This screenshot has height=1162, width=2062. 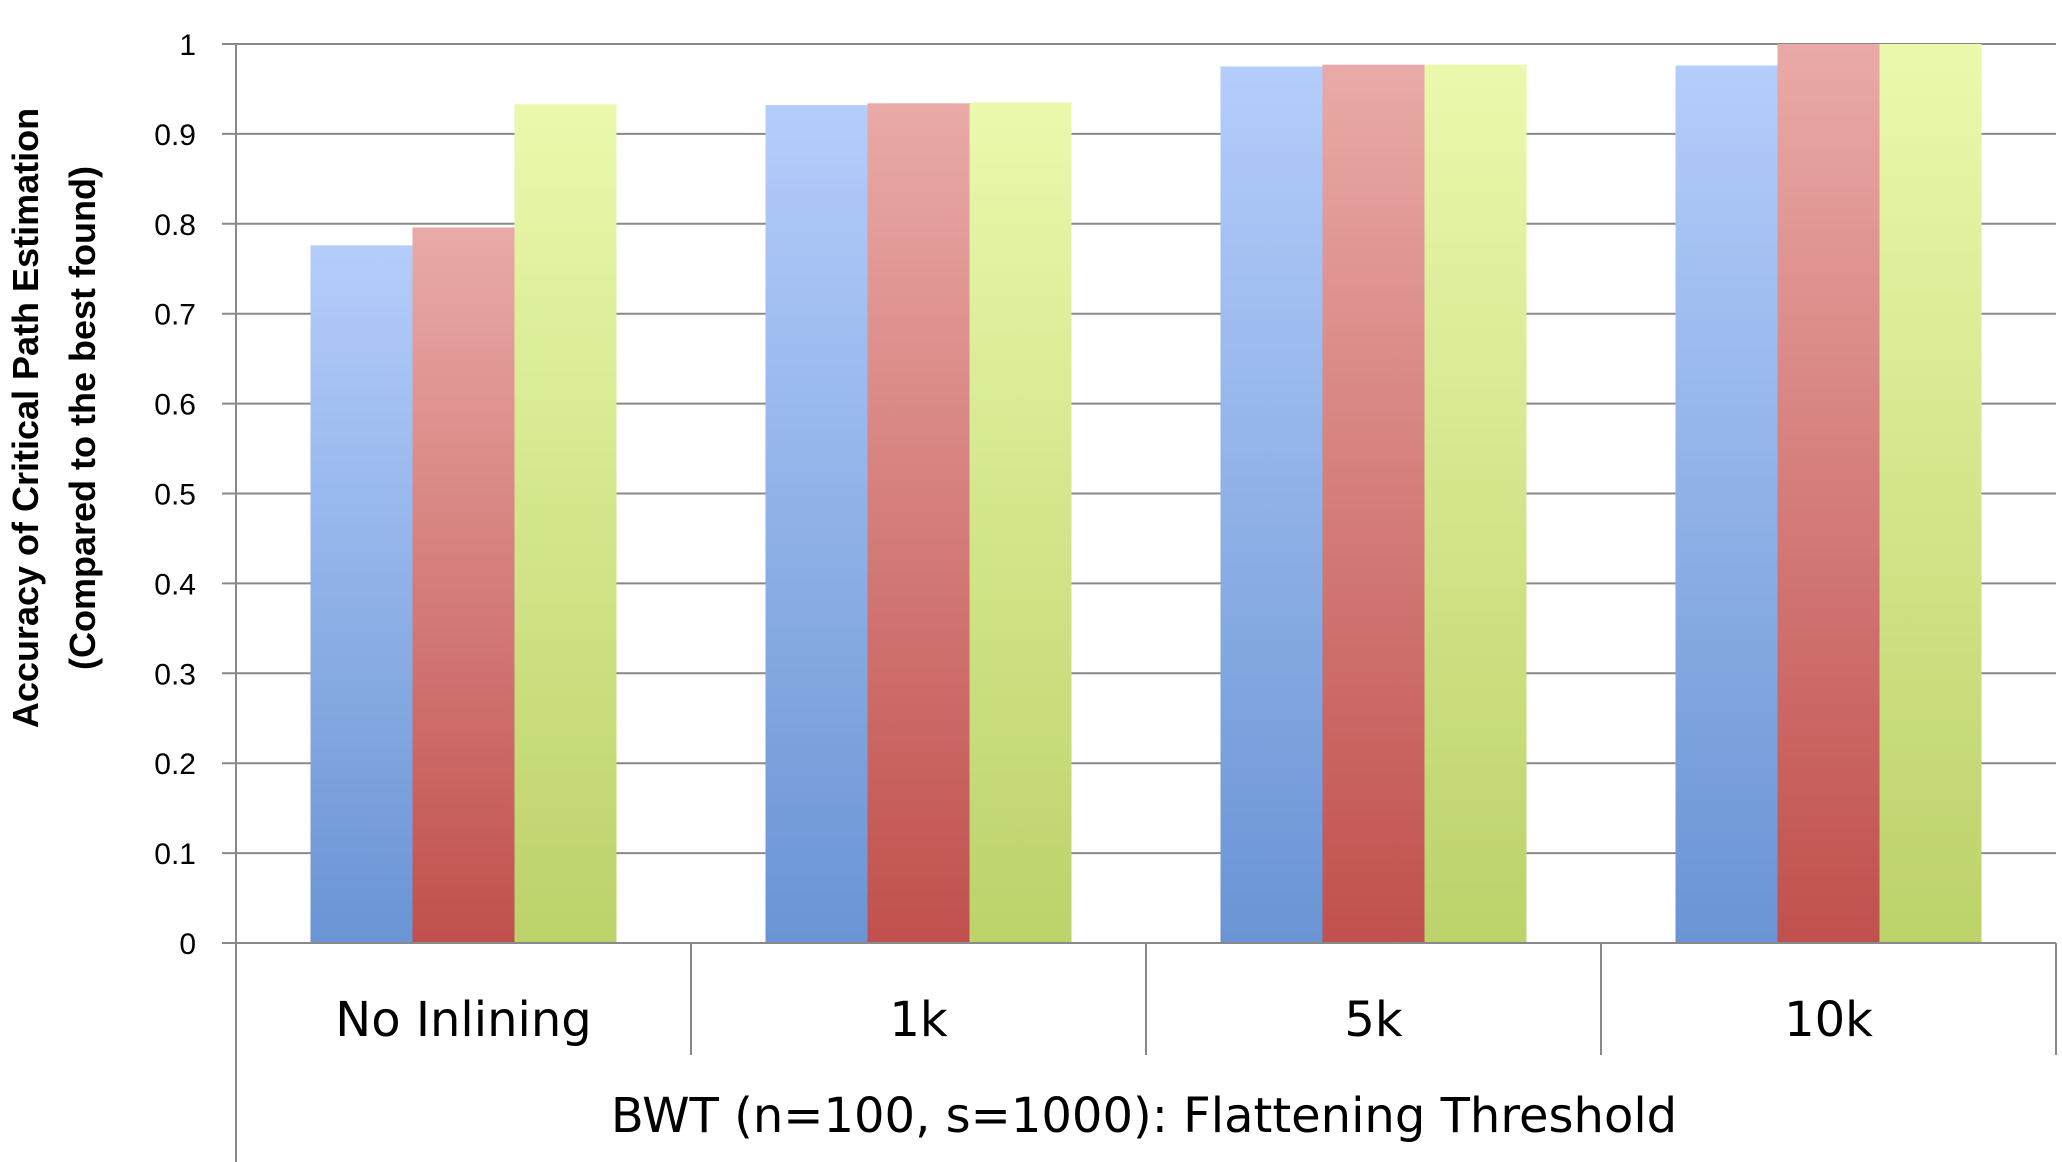 I want to click on y-tick-label: 0.8, so click(x=175, y=225).